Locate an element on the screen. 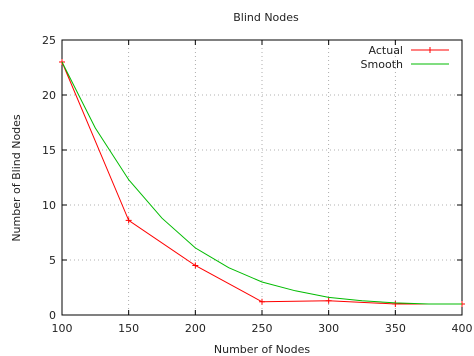 The image size is (474, 356). legend-label-actual: Actual is located at coordinates (386, 50).